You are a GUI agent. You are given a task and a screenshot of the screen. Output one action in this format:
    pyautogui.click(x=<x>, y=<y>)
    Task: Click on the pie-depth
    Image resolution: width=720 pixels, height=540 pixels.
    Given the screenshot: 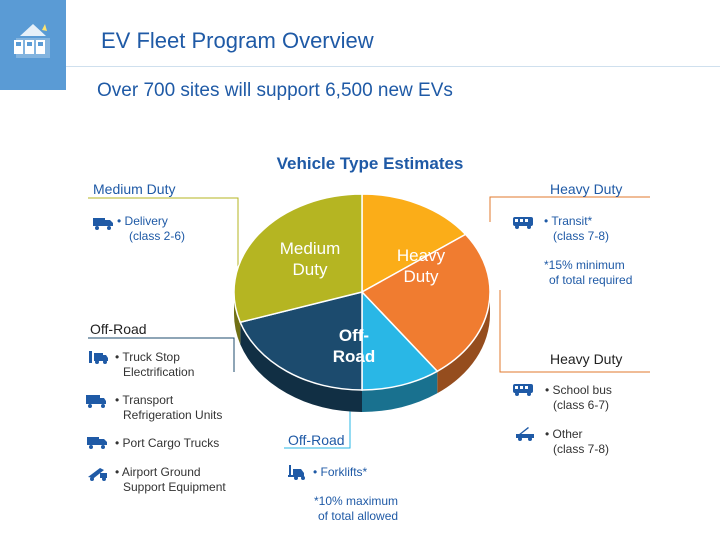 What is the action you would take?
    pyautogui.click(x=362, y=352)
    